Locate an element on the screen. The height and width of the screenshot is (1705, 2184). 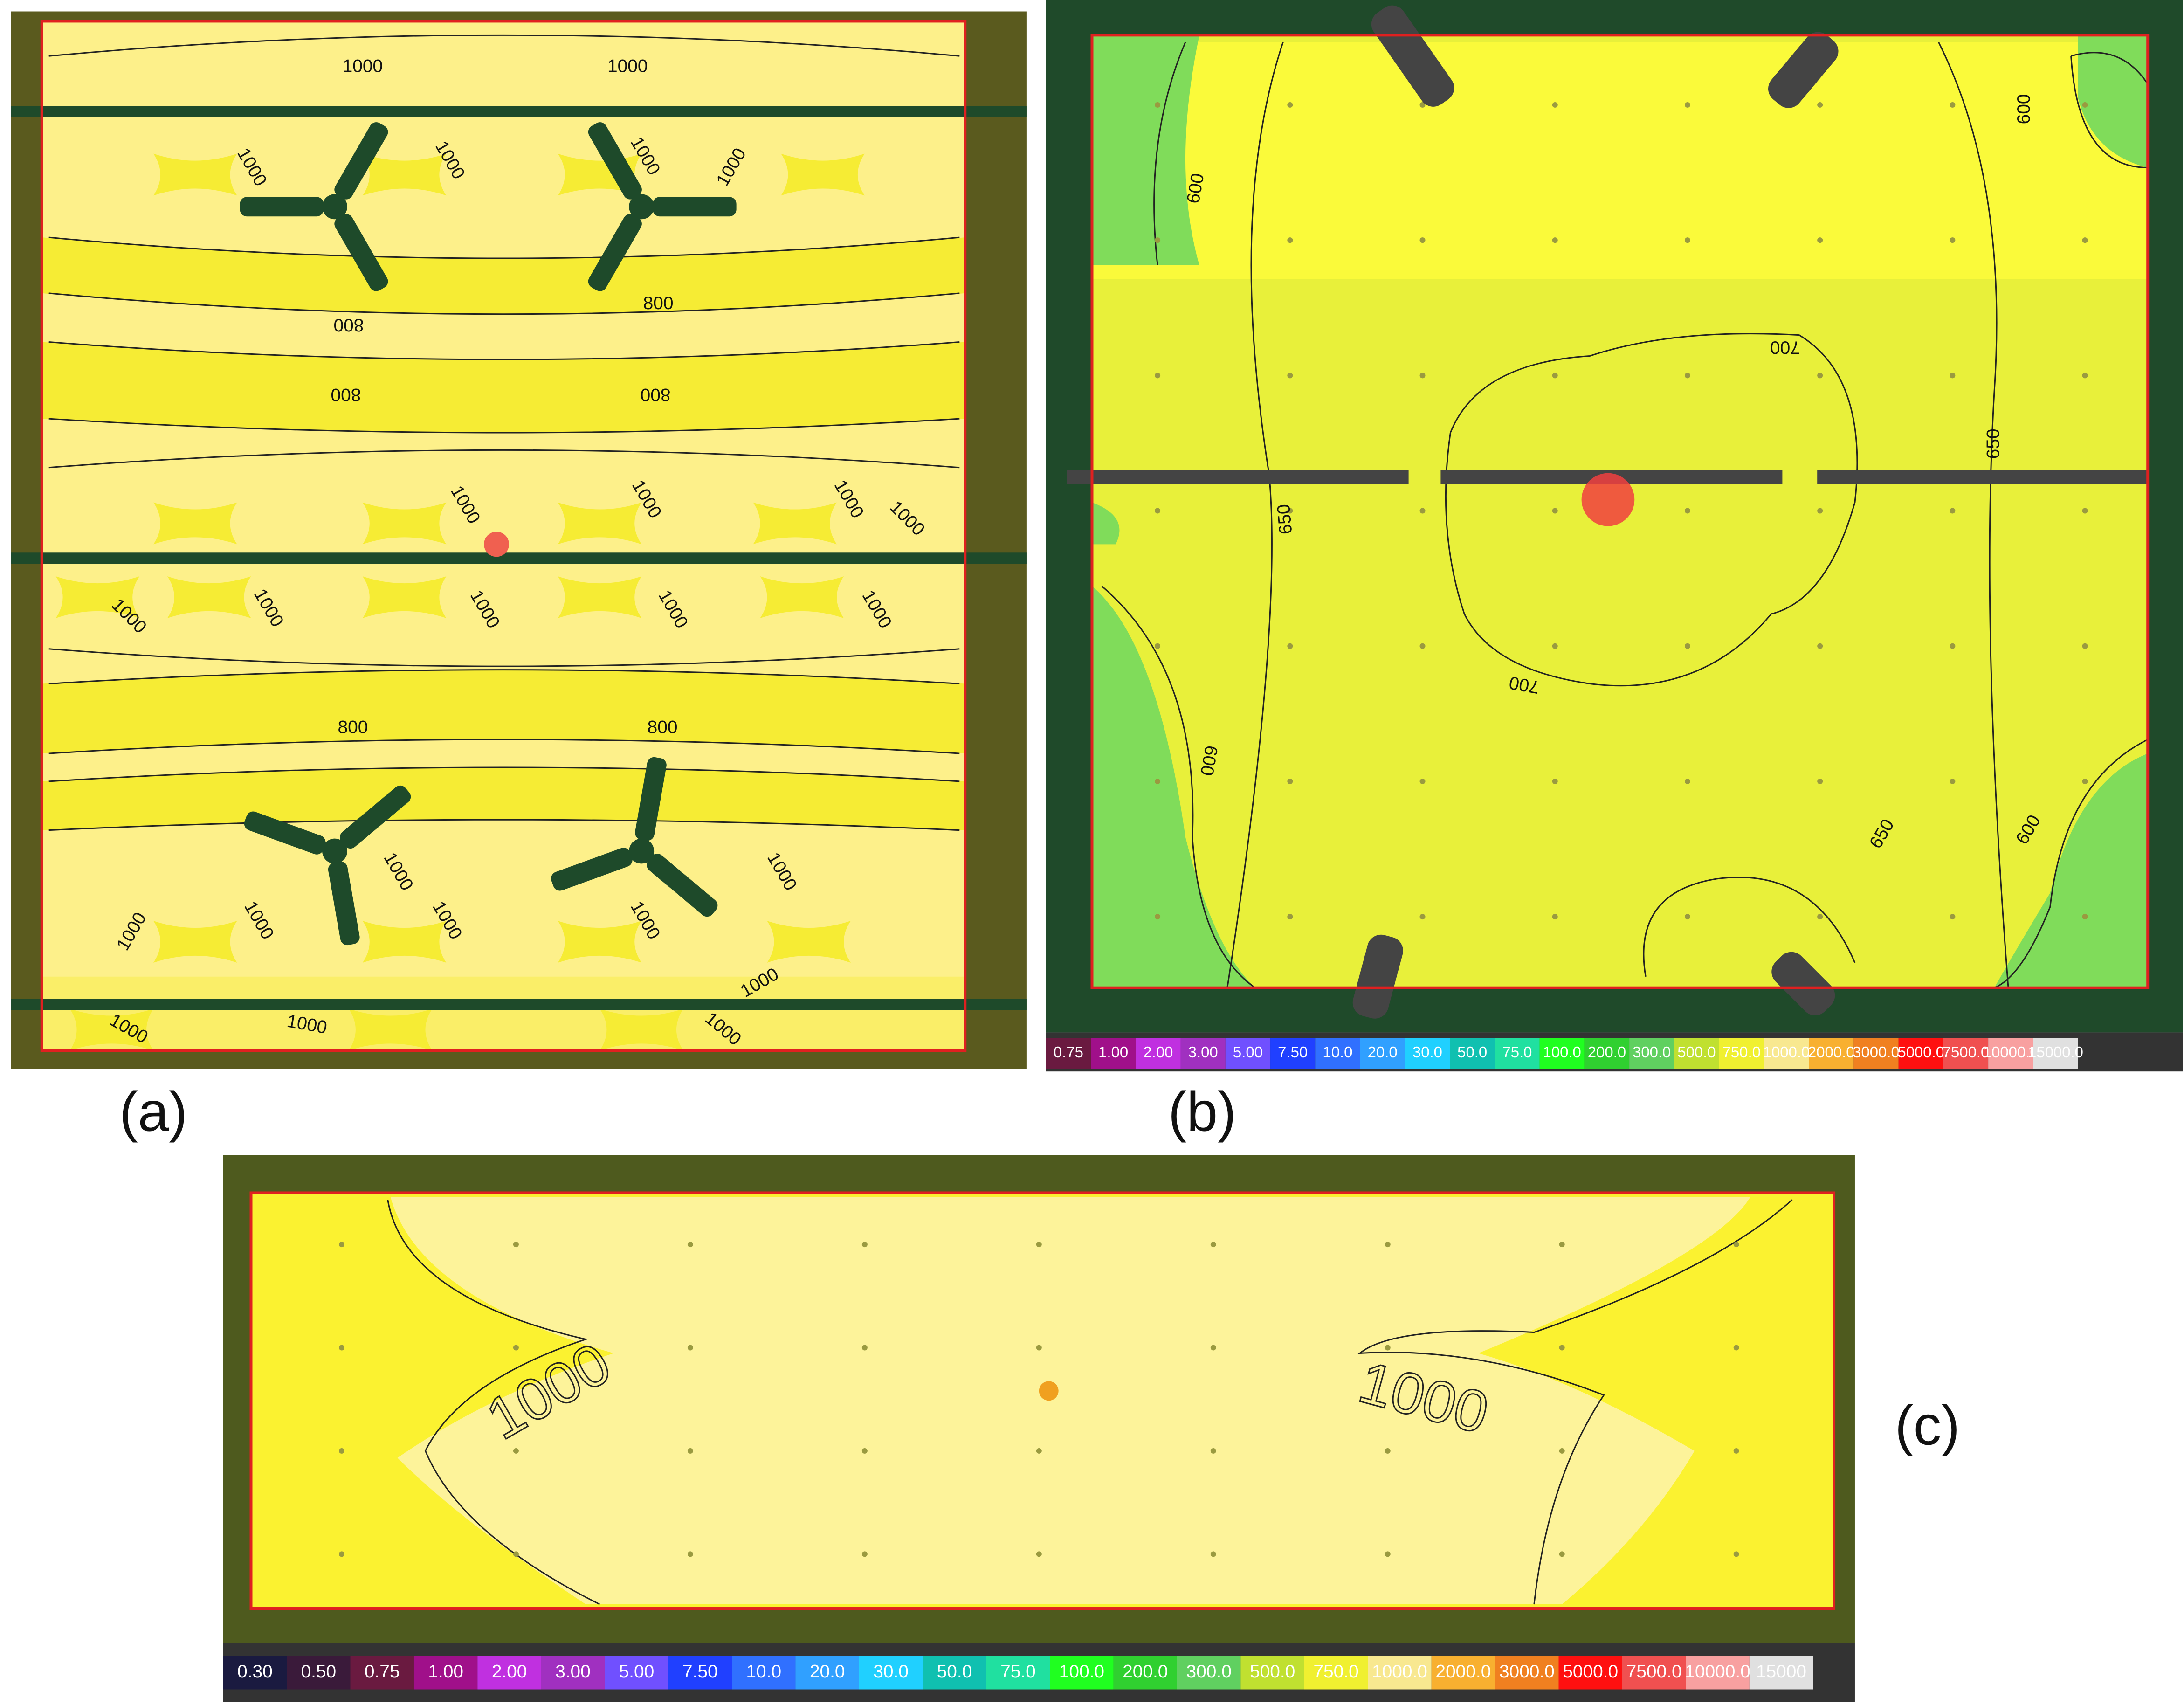
legend-label: 100.0 is located at coordinates (1562, 1052).